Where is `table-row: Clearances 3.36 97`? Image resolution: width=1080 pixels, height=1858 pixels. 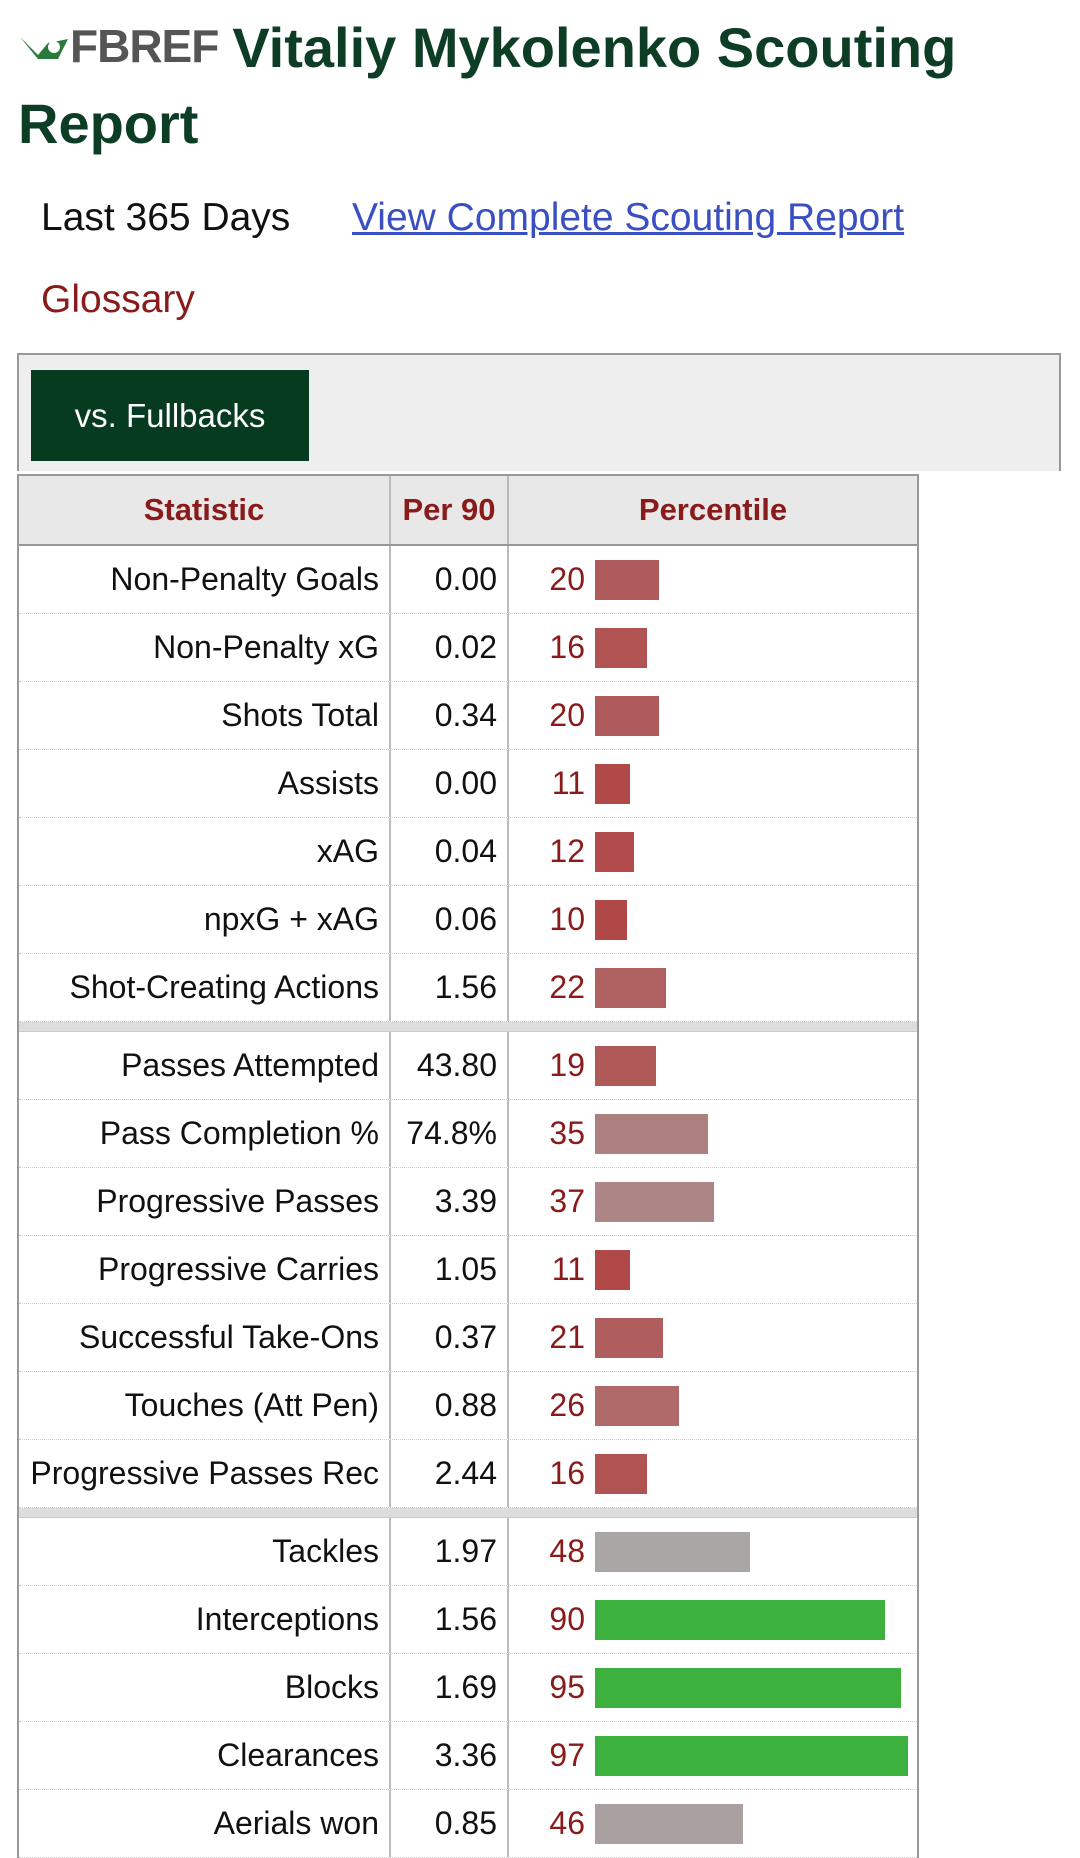 table-row: Clearances 3.36 97 is located at coordinates (468, 1756).